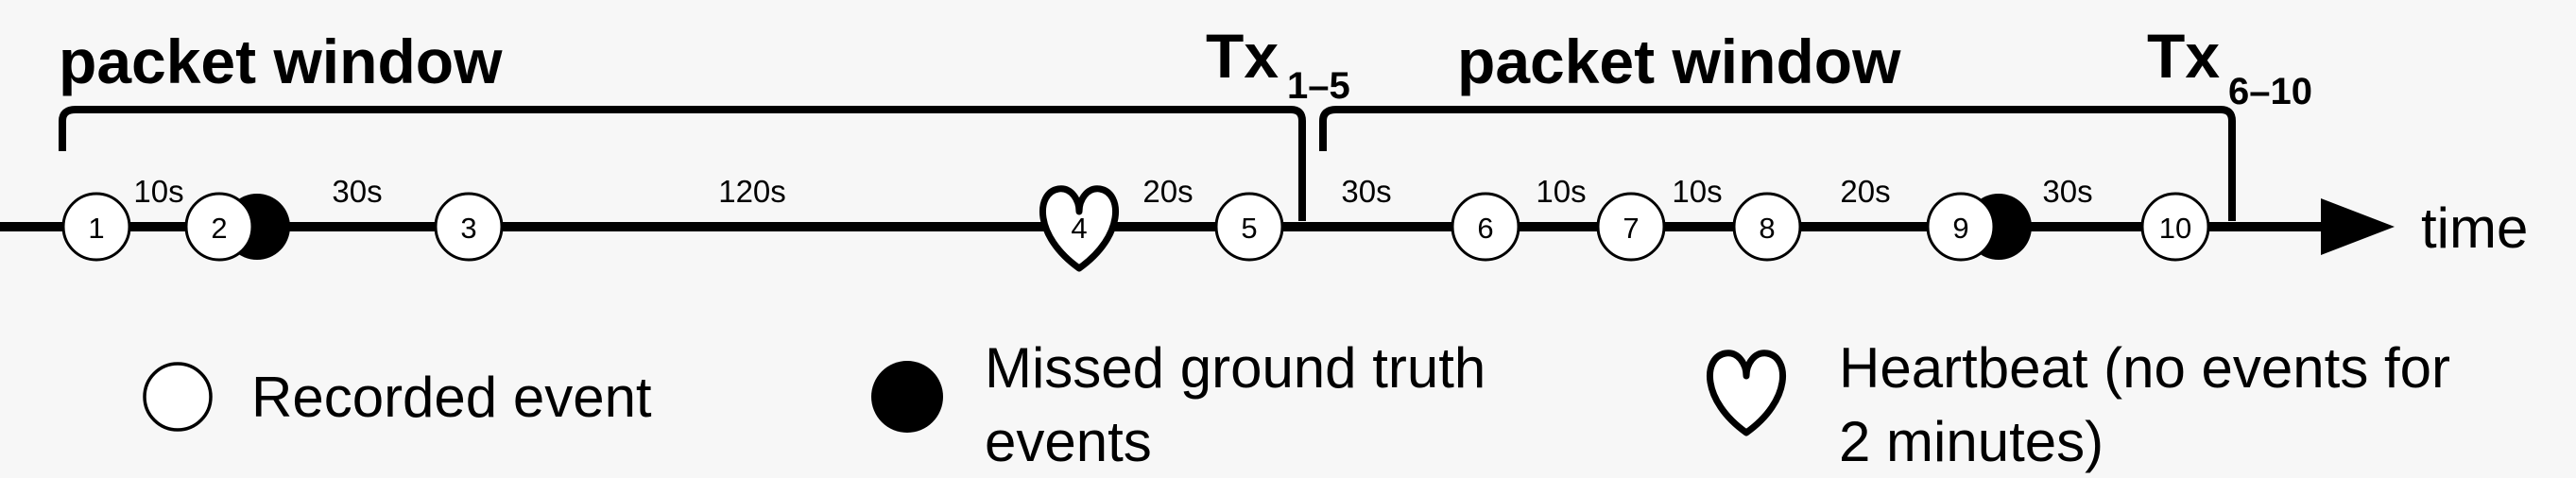  What do you see at coordinates (2229, 66) in the screenshot?
I see `tx-label-right: Tx 6–10` at bounding box center [2229, 66].